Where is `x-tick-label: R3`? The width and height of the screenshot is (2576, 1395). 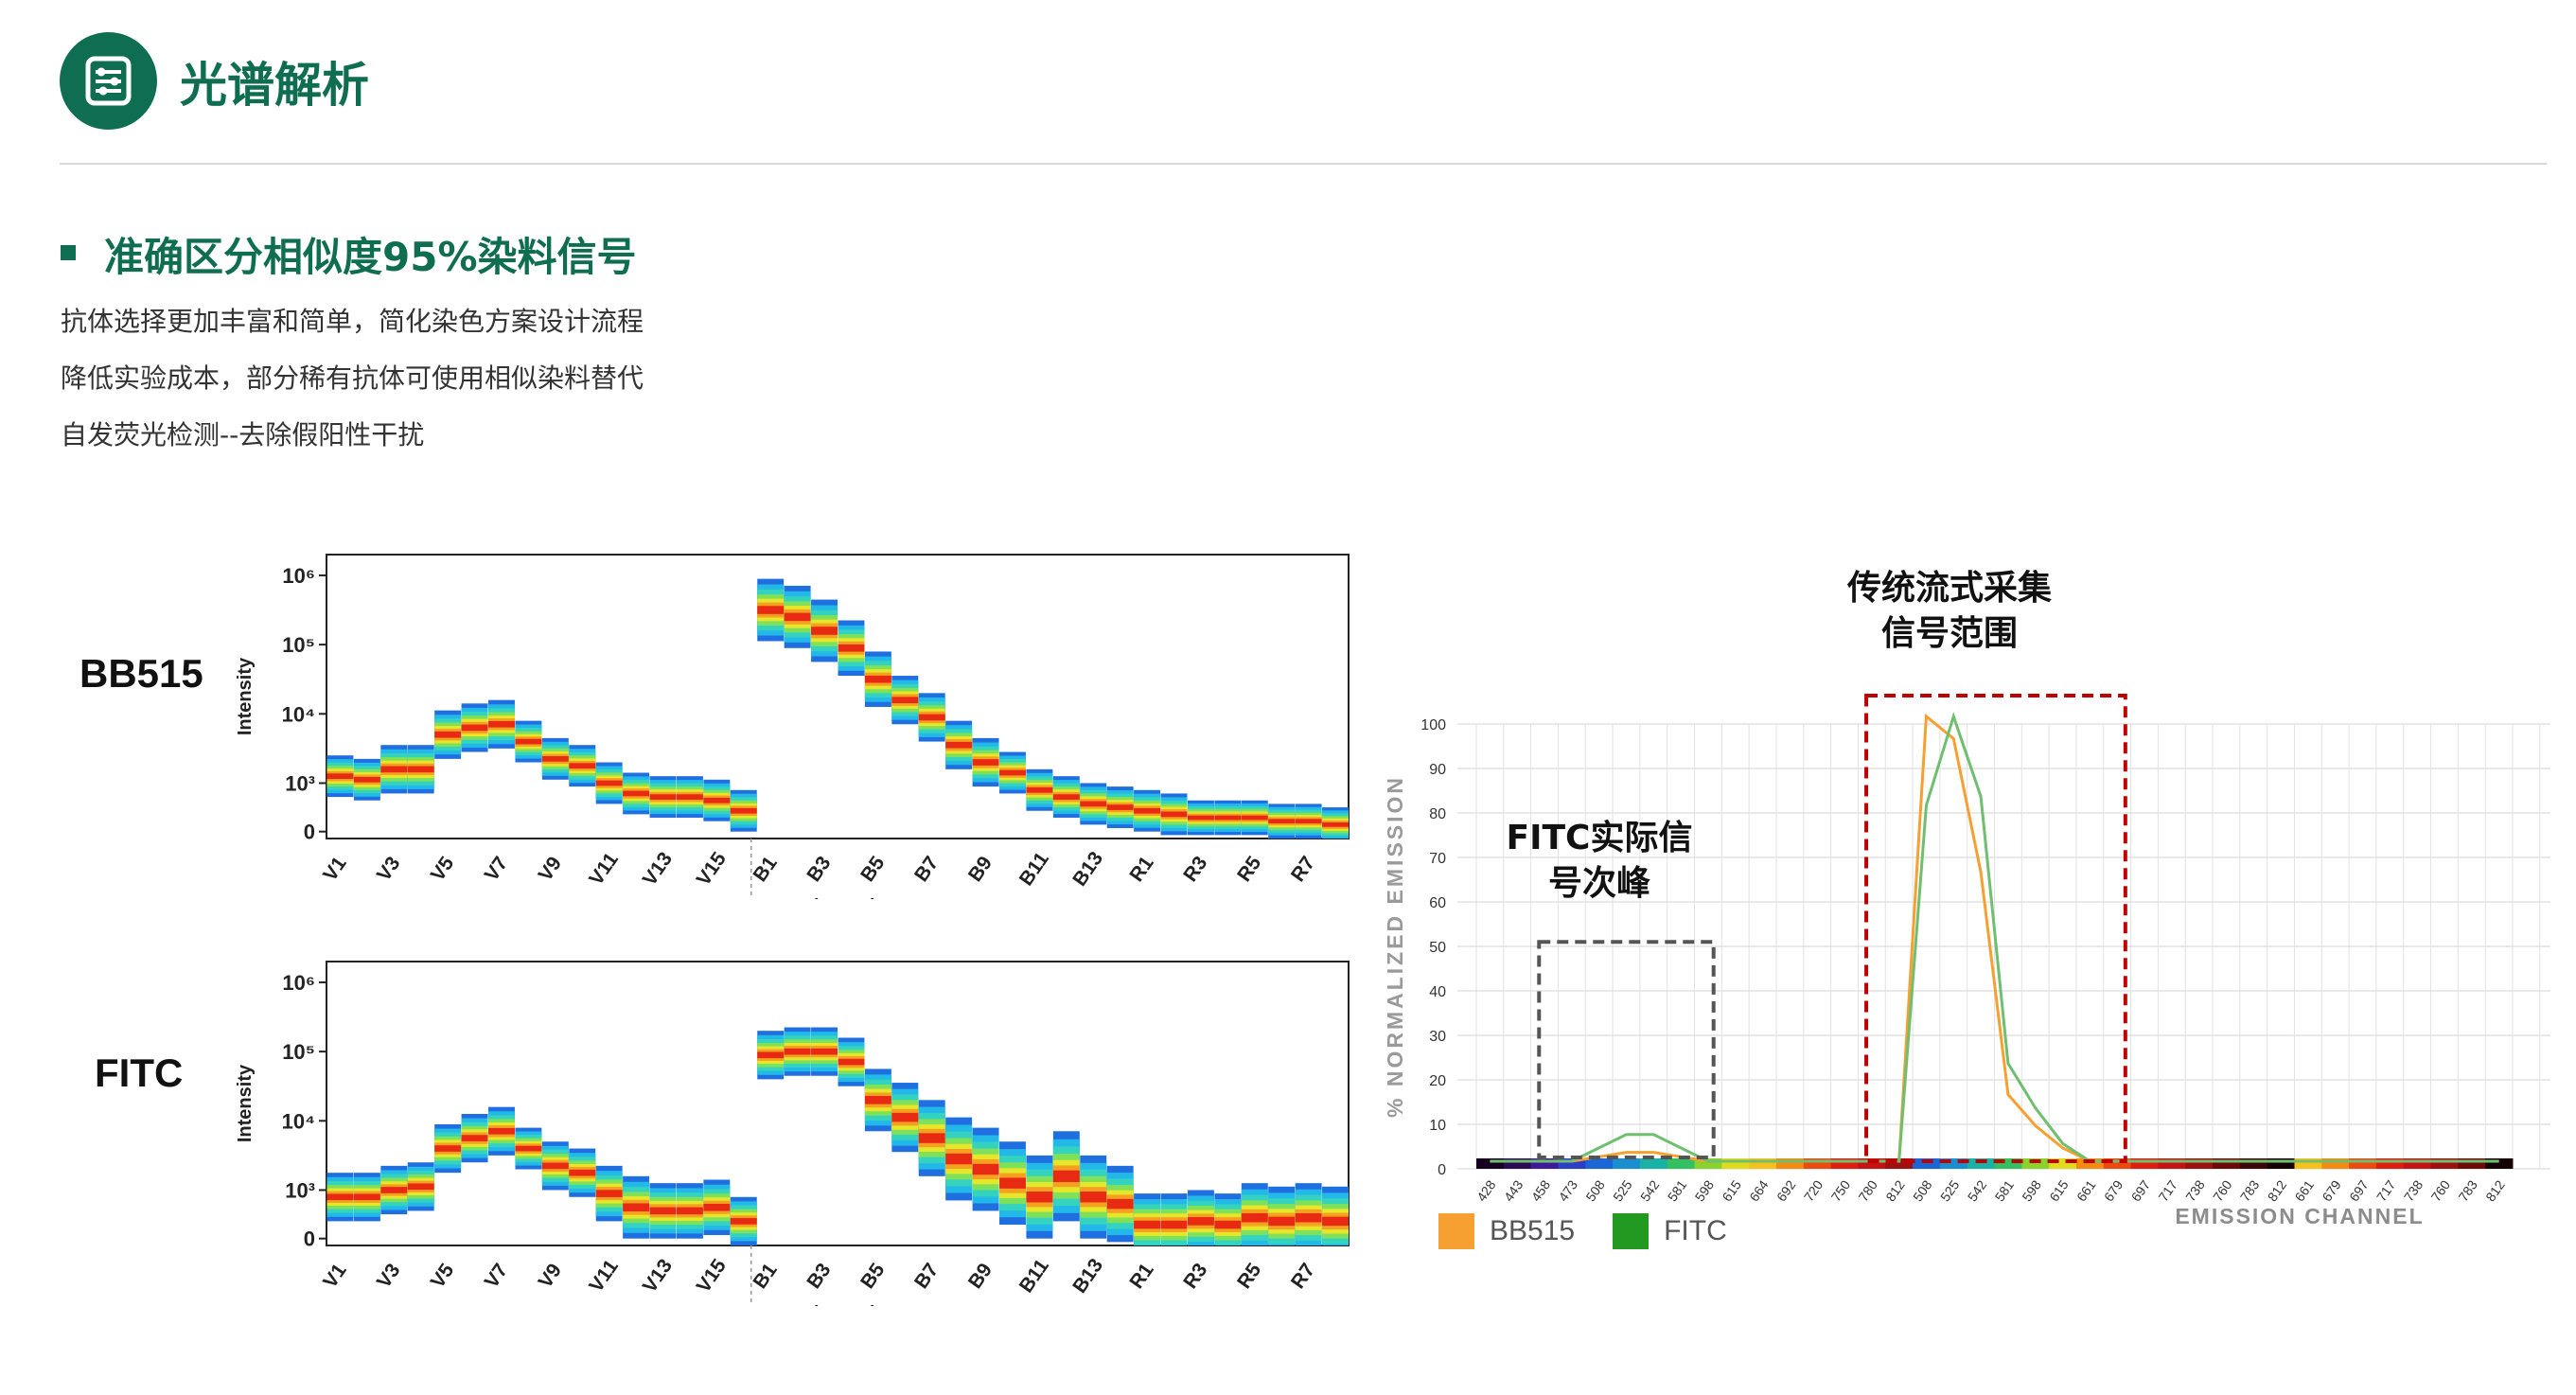 x-tick-label: R3 is located at coordinates (1195, 869).